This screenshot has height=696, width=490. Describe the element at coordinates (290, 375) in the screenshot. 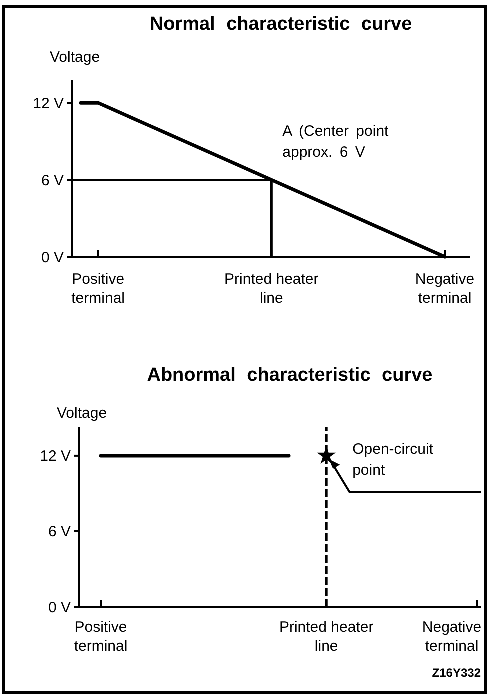

I see `chart-title: Abnormal characteristic curve` at that location.